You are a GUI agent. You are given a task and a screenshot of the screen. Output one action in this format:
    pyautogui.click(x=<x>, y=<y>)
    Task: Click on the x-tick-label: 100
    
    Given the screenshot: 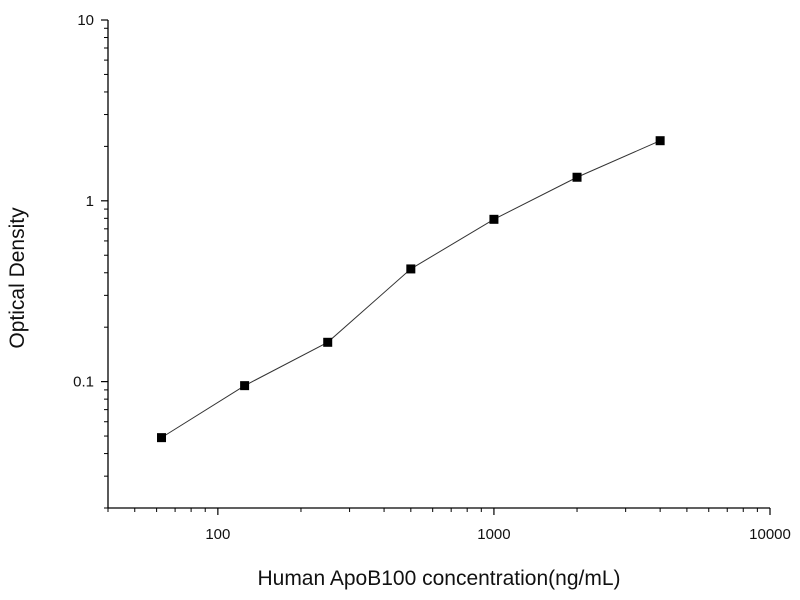 What is the action you would take?
    pyautogui.click(x=217, y=534)
    